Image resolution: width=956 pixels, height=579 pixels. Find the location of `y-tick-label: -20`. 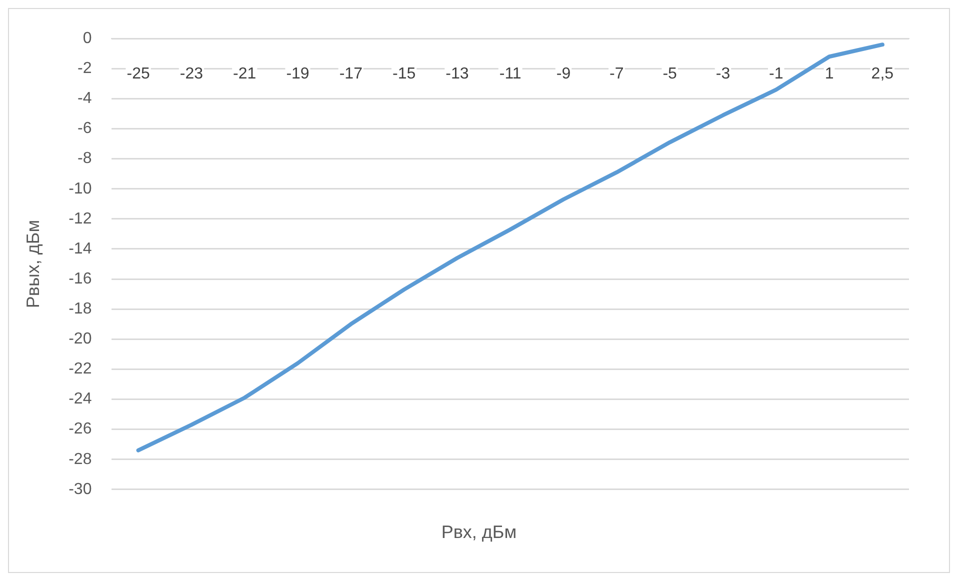

y-tick-label: -20 is located at coordinates (80, 339).